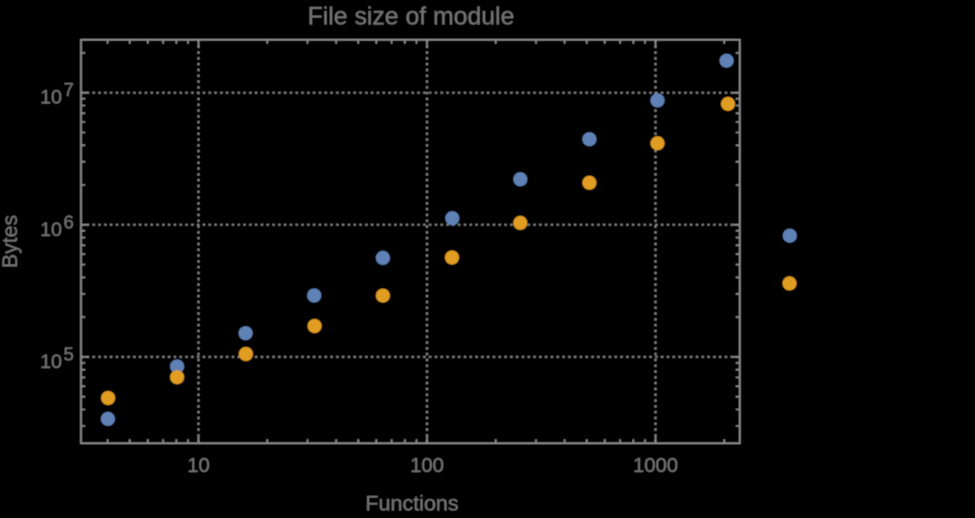  Describe the element at coordinates (69, 89) in the screenshot. I see `svg-text: 7` at that location.